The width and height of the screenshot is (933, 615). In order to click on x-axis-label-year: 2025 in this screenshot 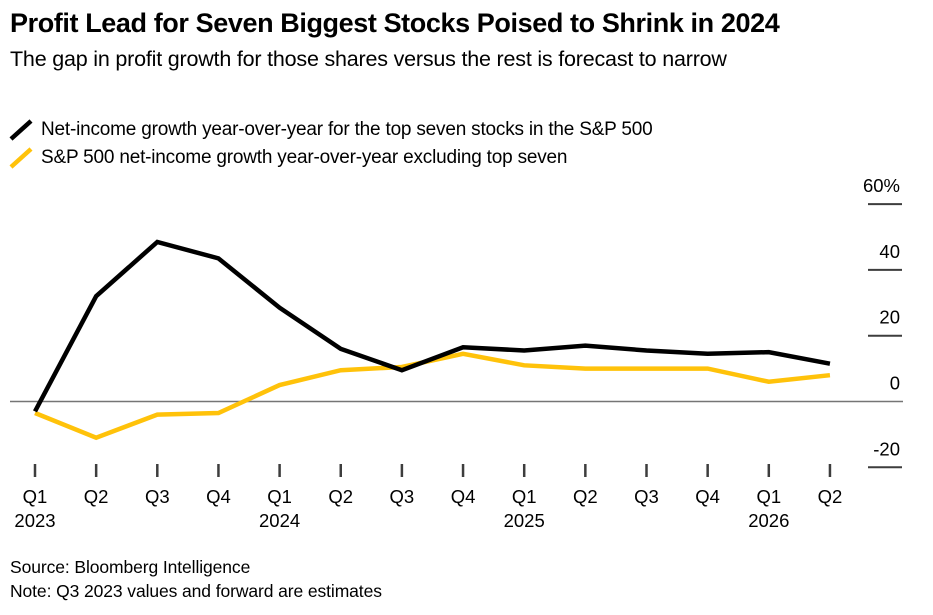, I will do `click(524, 520)`.